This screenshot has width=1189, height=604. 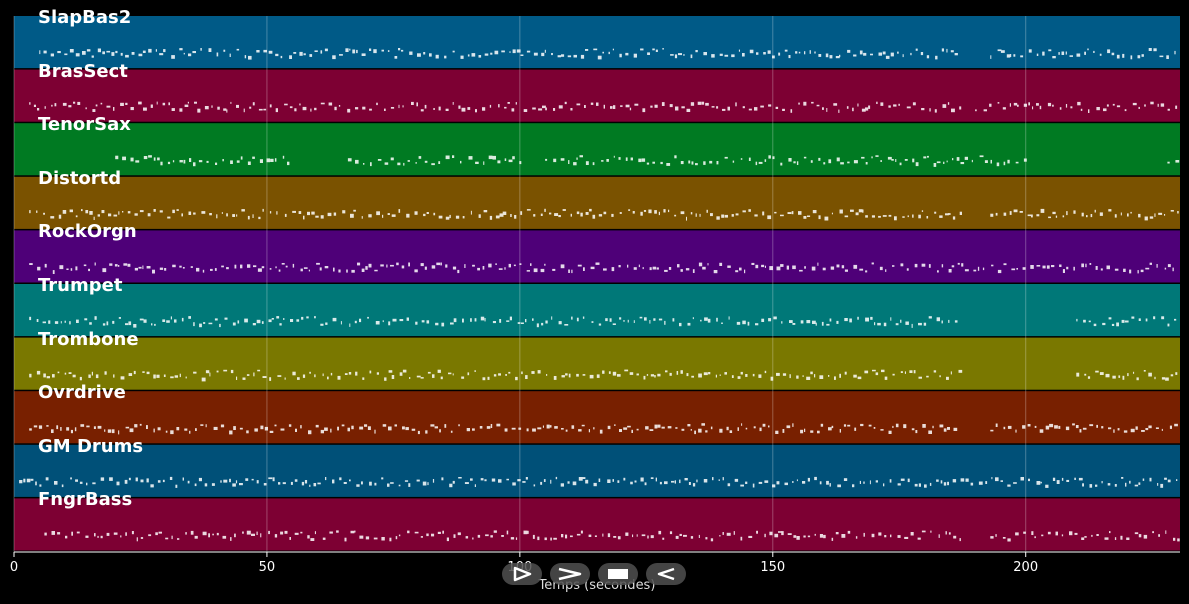 I want to click on stop-button, so click(x=618, y=574).